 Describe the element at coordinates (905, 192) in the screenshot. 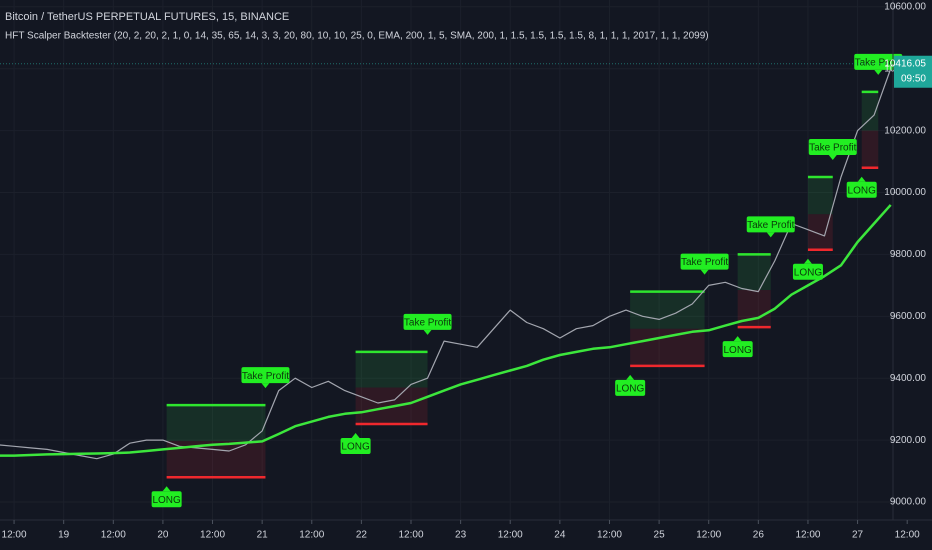

I see `y-tick-label: 10000.00` at that location.